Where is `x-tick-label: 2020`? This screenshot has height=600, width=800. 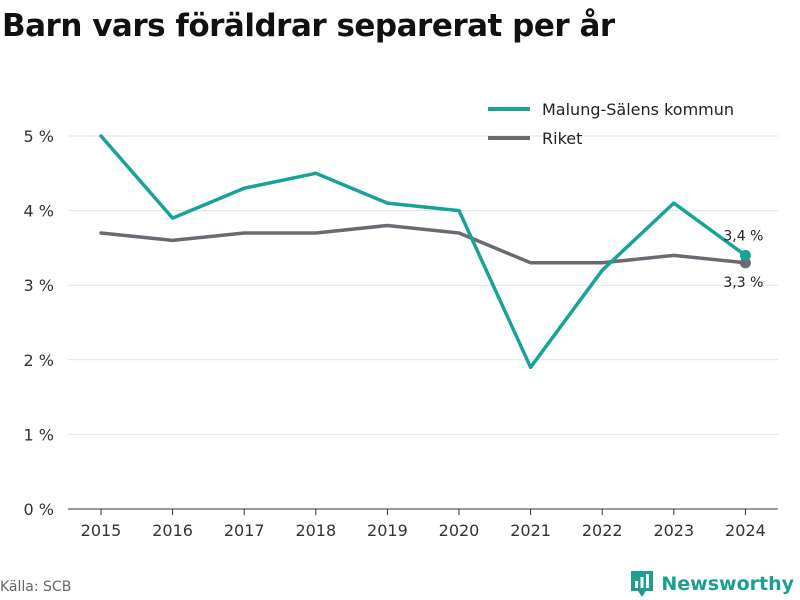
x-tick-label: 2020 is located at coordinates (459, 530).